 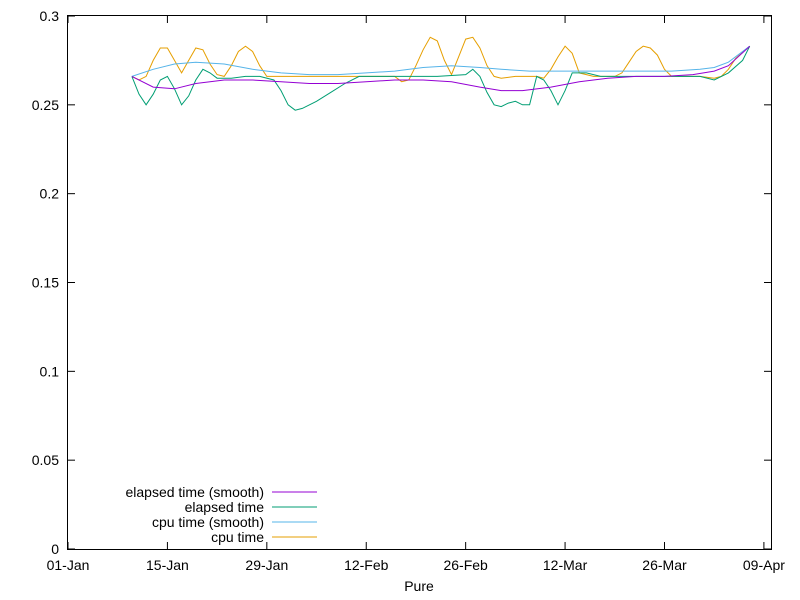 What do you see at coordinates (465, 565) in the screenshot?
I see `x-tick-label: 26-Feb` at bounding box center [465, 565].